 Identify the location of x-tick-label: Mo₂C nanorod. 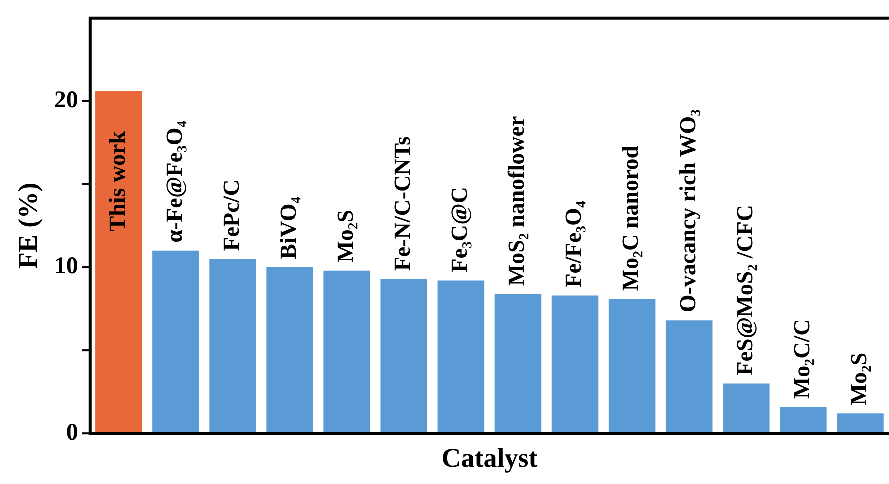
(631, 219).